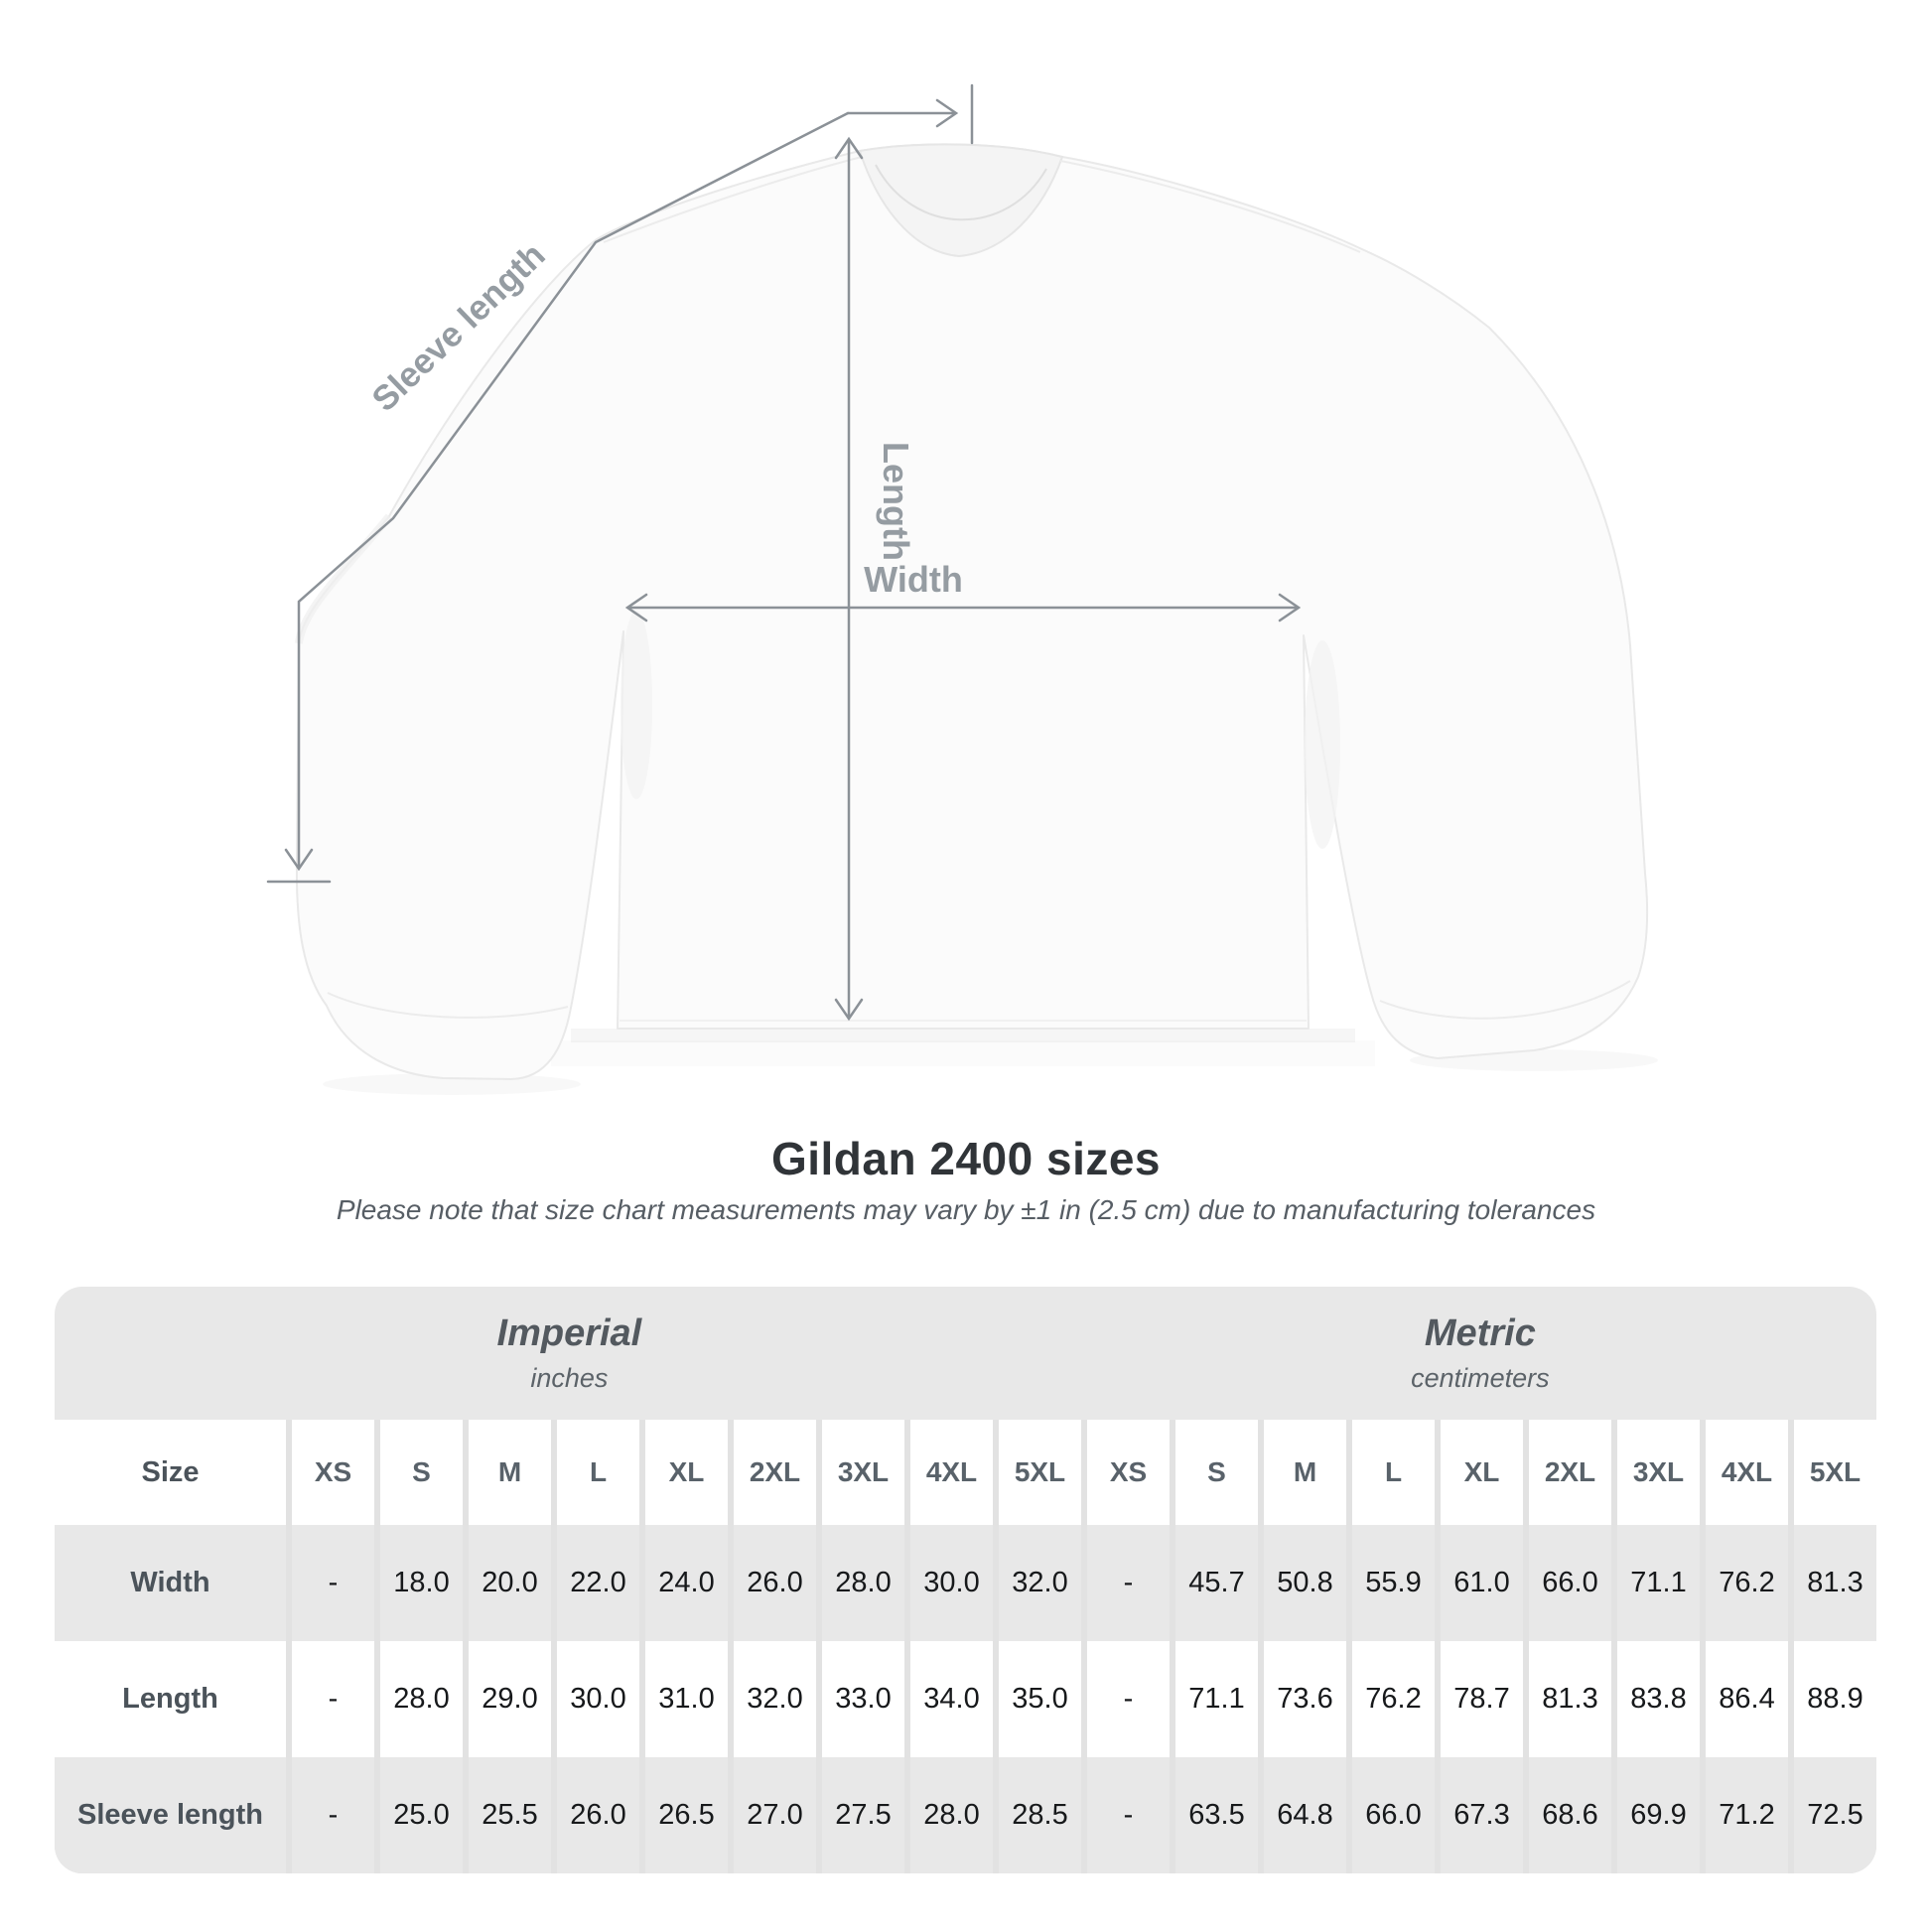  I want to click on value-cell-metric: 69.9, so click(1658, 1815).